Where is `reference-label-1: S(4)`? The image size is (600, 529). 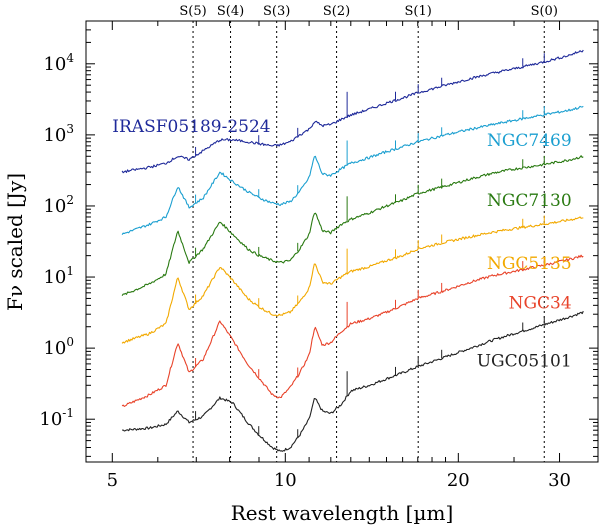
reference-label-1: S(4) is located at coordinates (230, 11).